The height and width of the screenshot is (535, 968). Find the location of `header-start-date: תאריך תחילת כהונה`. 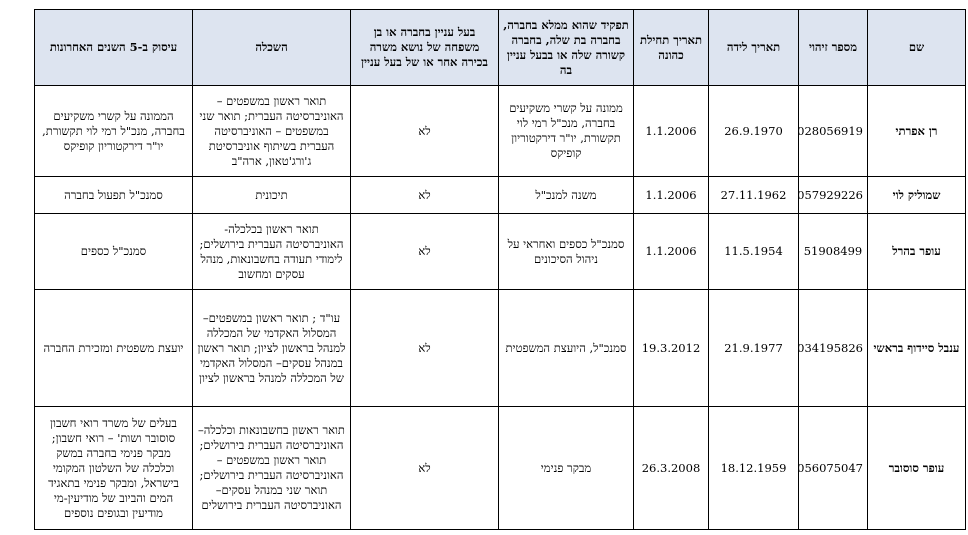

header-start-date: תאריך תחילת כהונה is located at coordinates (671, 47).